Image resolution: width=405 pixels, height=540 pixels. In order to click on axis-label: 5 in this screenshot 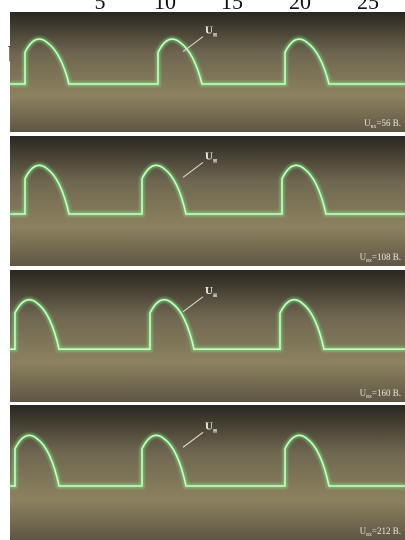, I will do `click(100, 7)`.